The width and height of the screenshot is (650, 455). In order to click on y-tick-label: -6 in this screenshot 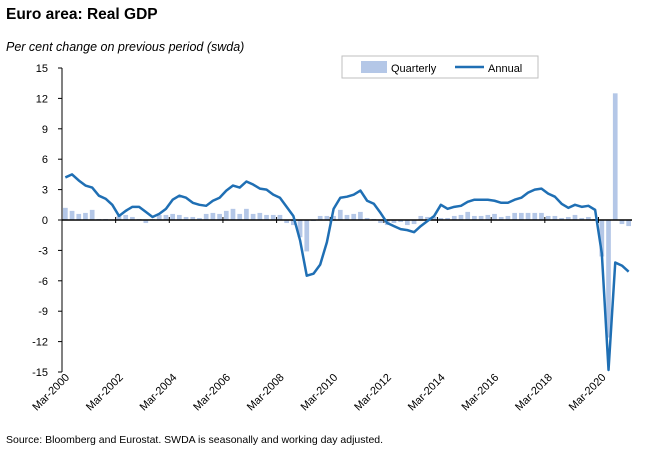, I will do `click(43, 282)`.